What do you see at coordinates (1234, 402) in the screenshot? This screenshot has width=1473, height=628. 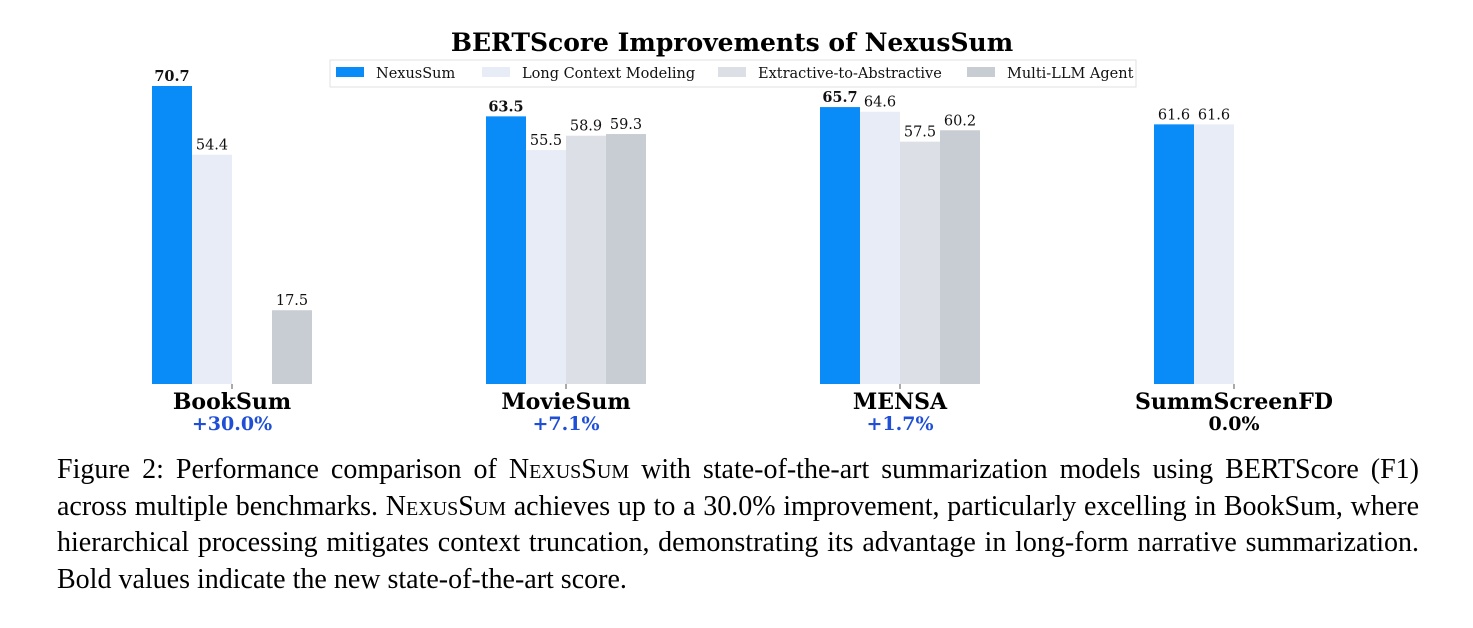 I see `category-label: SummScreenFD` at bounding box center [1234, 402].